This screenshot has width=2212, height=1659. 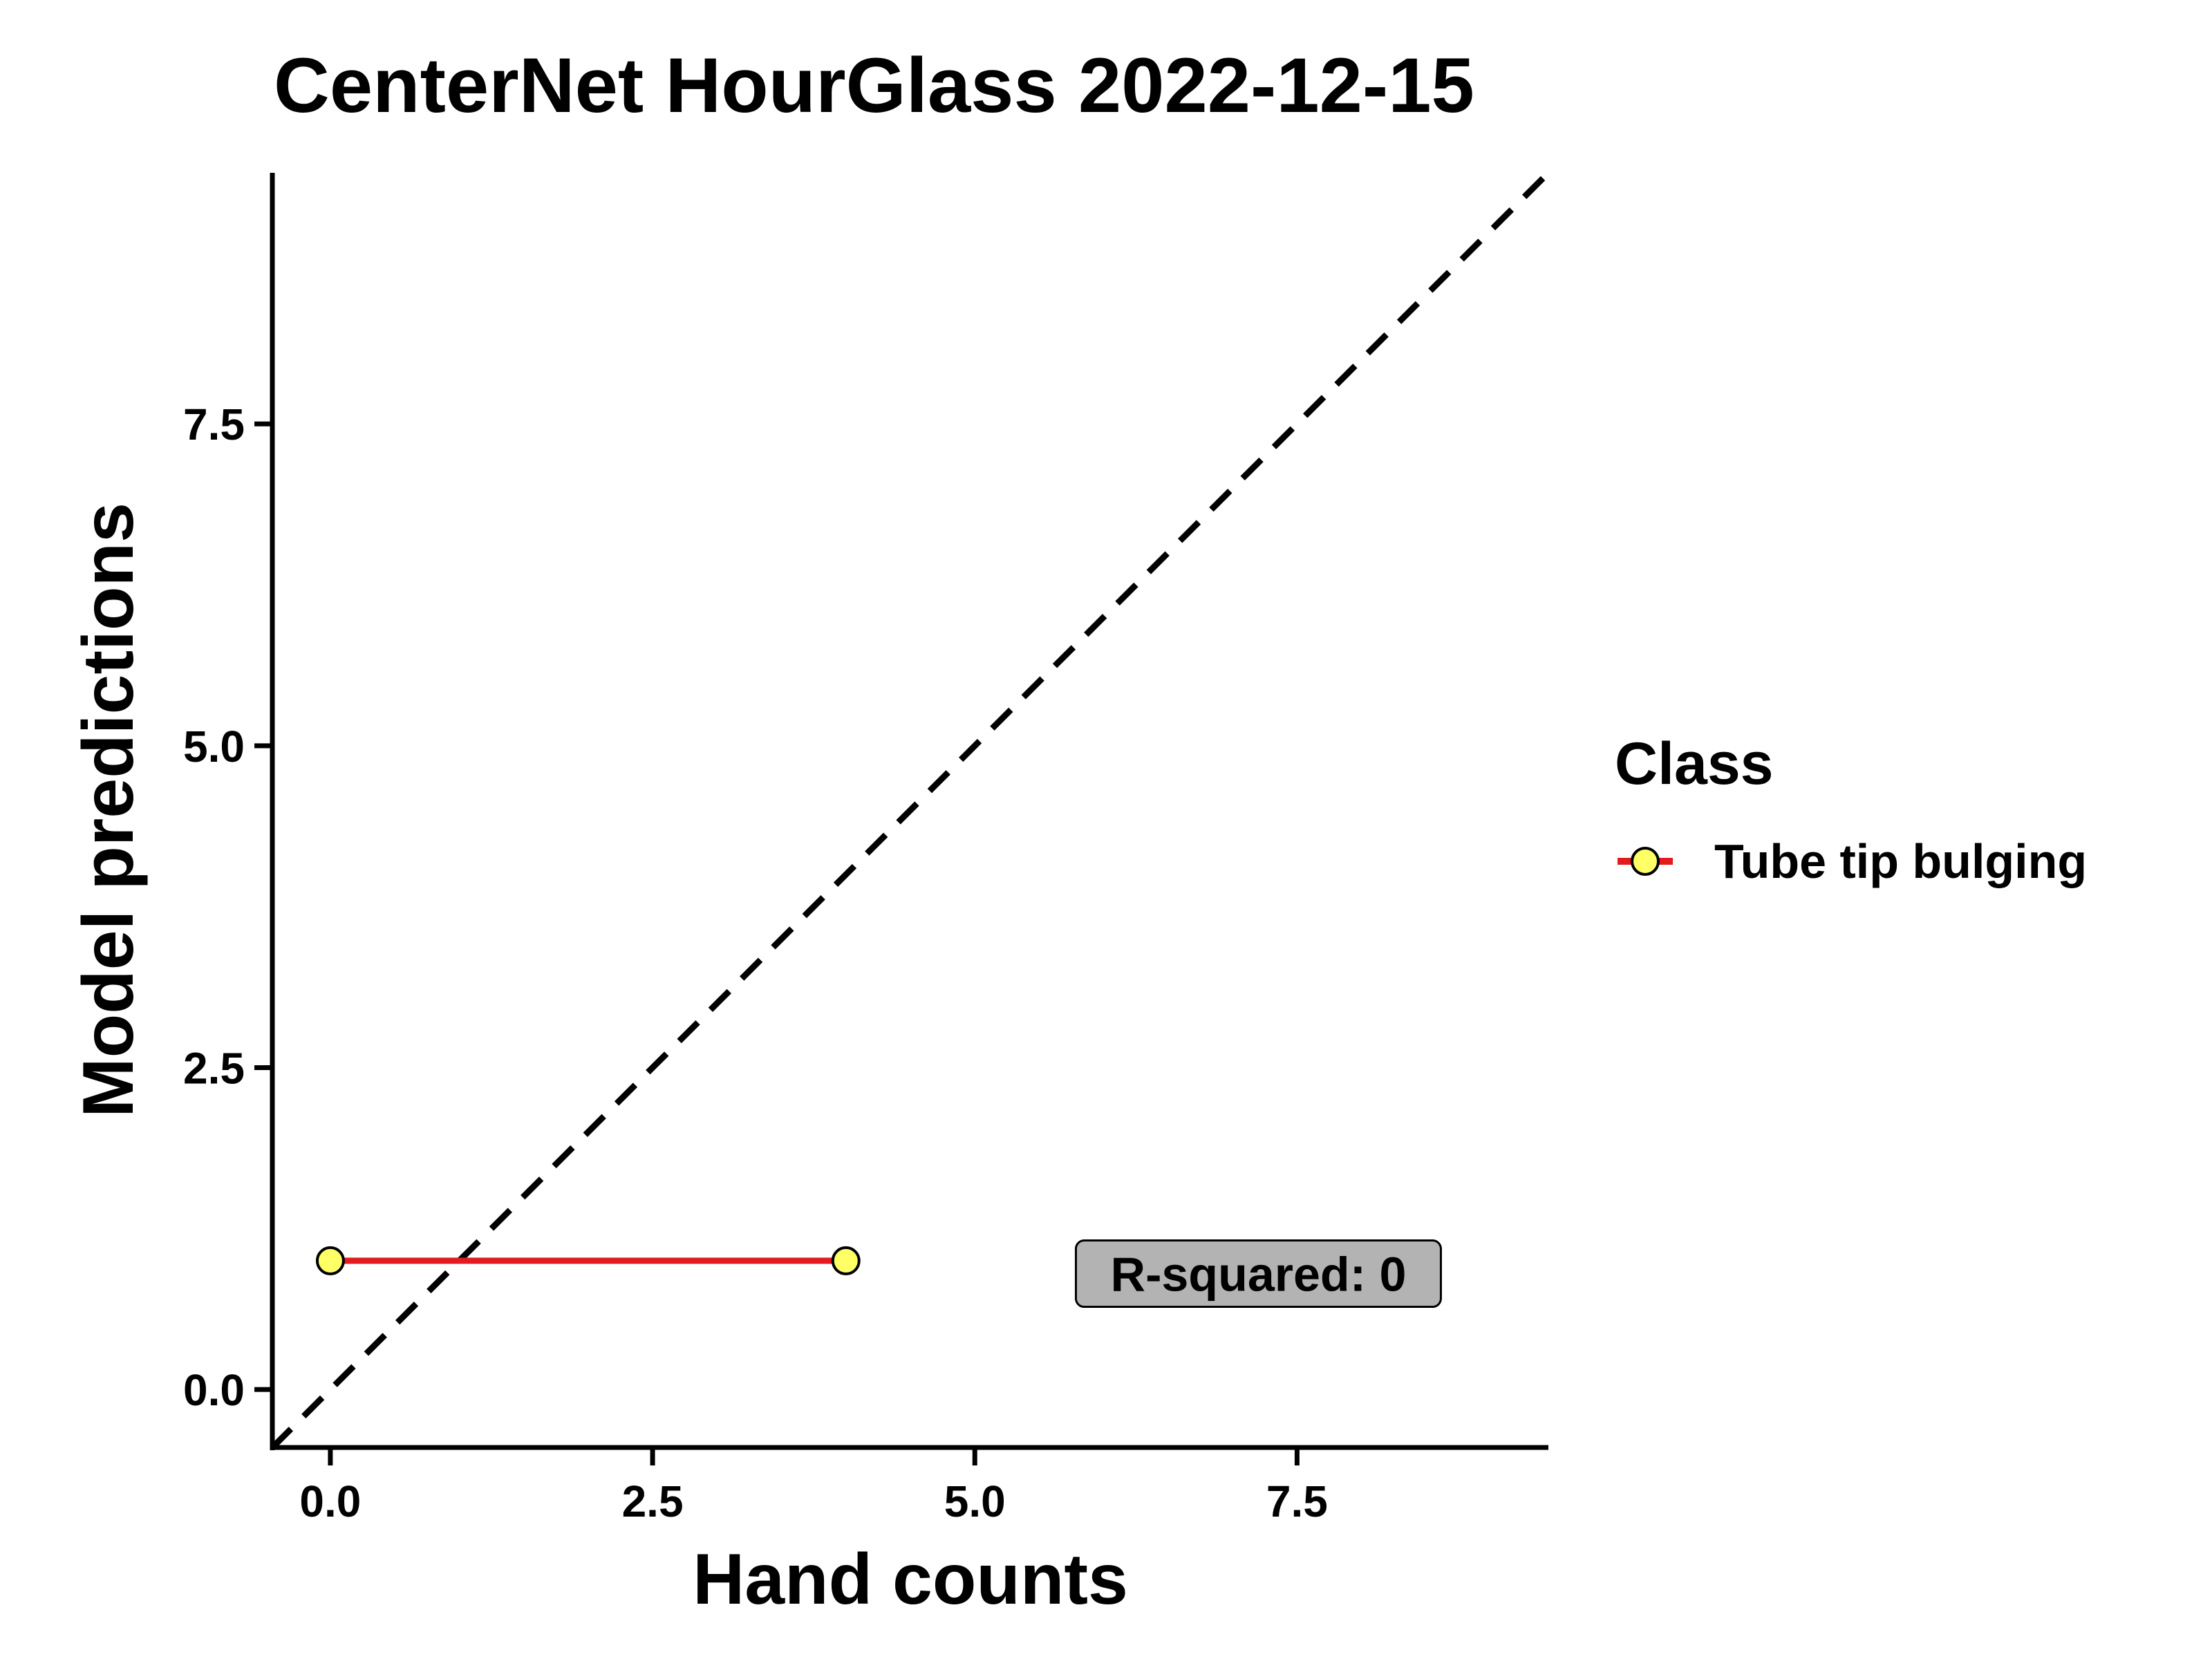 What do you see at coordinates (214, 425) in the screenshot?
I see `y-tick-label: 7.5` at bounding box center [214, 425].